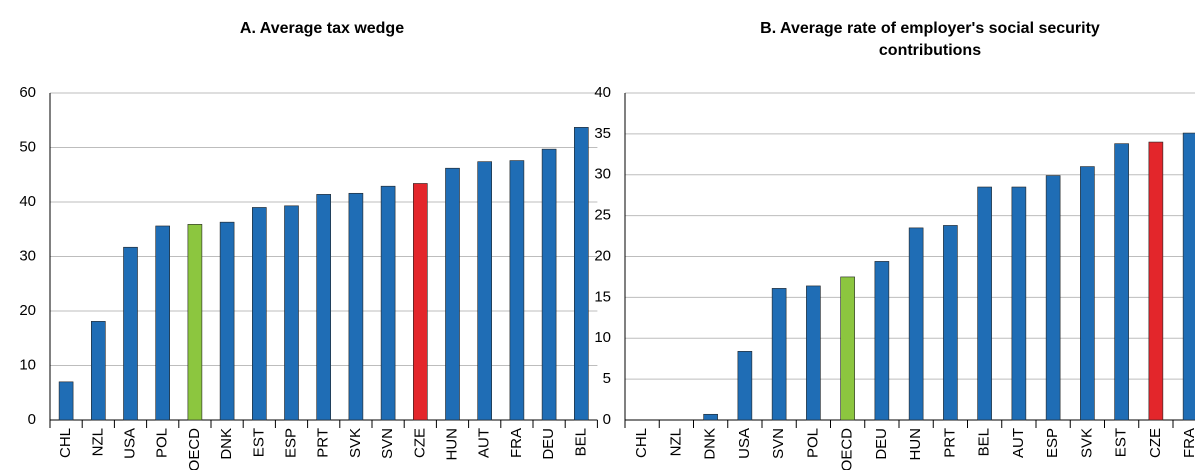 Image resolution: width=1195 pixels, height=470 pixels. I want to click on y-tick-label: 5, so click(607, 378).